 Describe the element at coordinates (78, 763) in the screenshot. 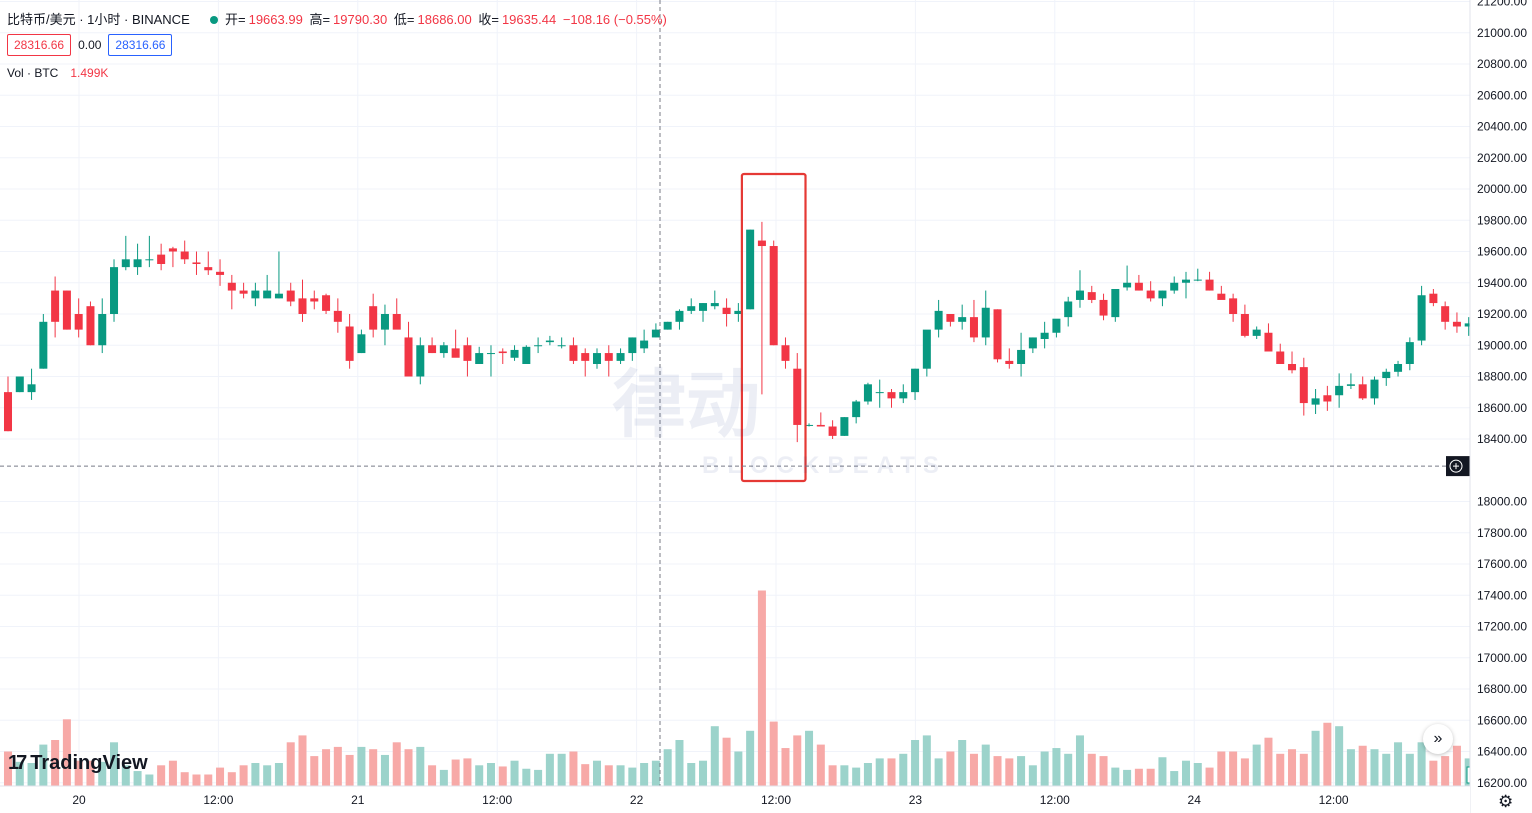

I see `tradingview-logo: 17 TradingView` at that location.